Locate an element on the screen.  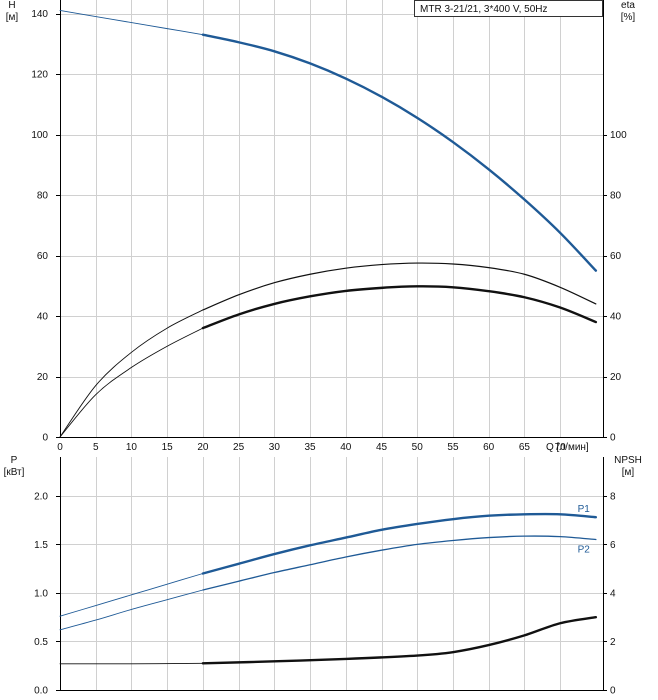
x-tick-label: 20 is located at coordinates (203, 447).